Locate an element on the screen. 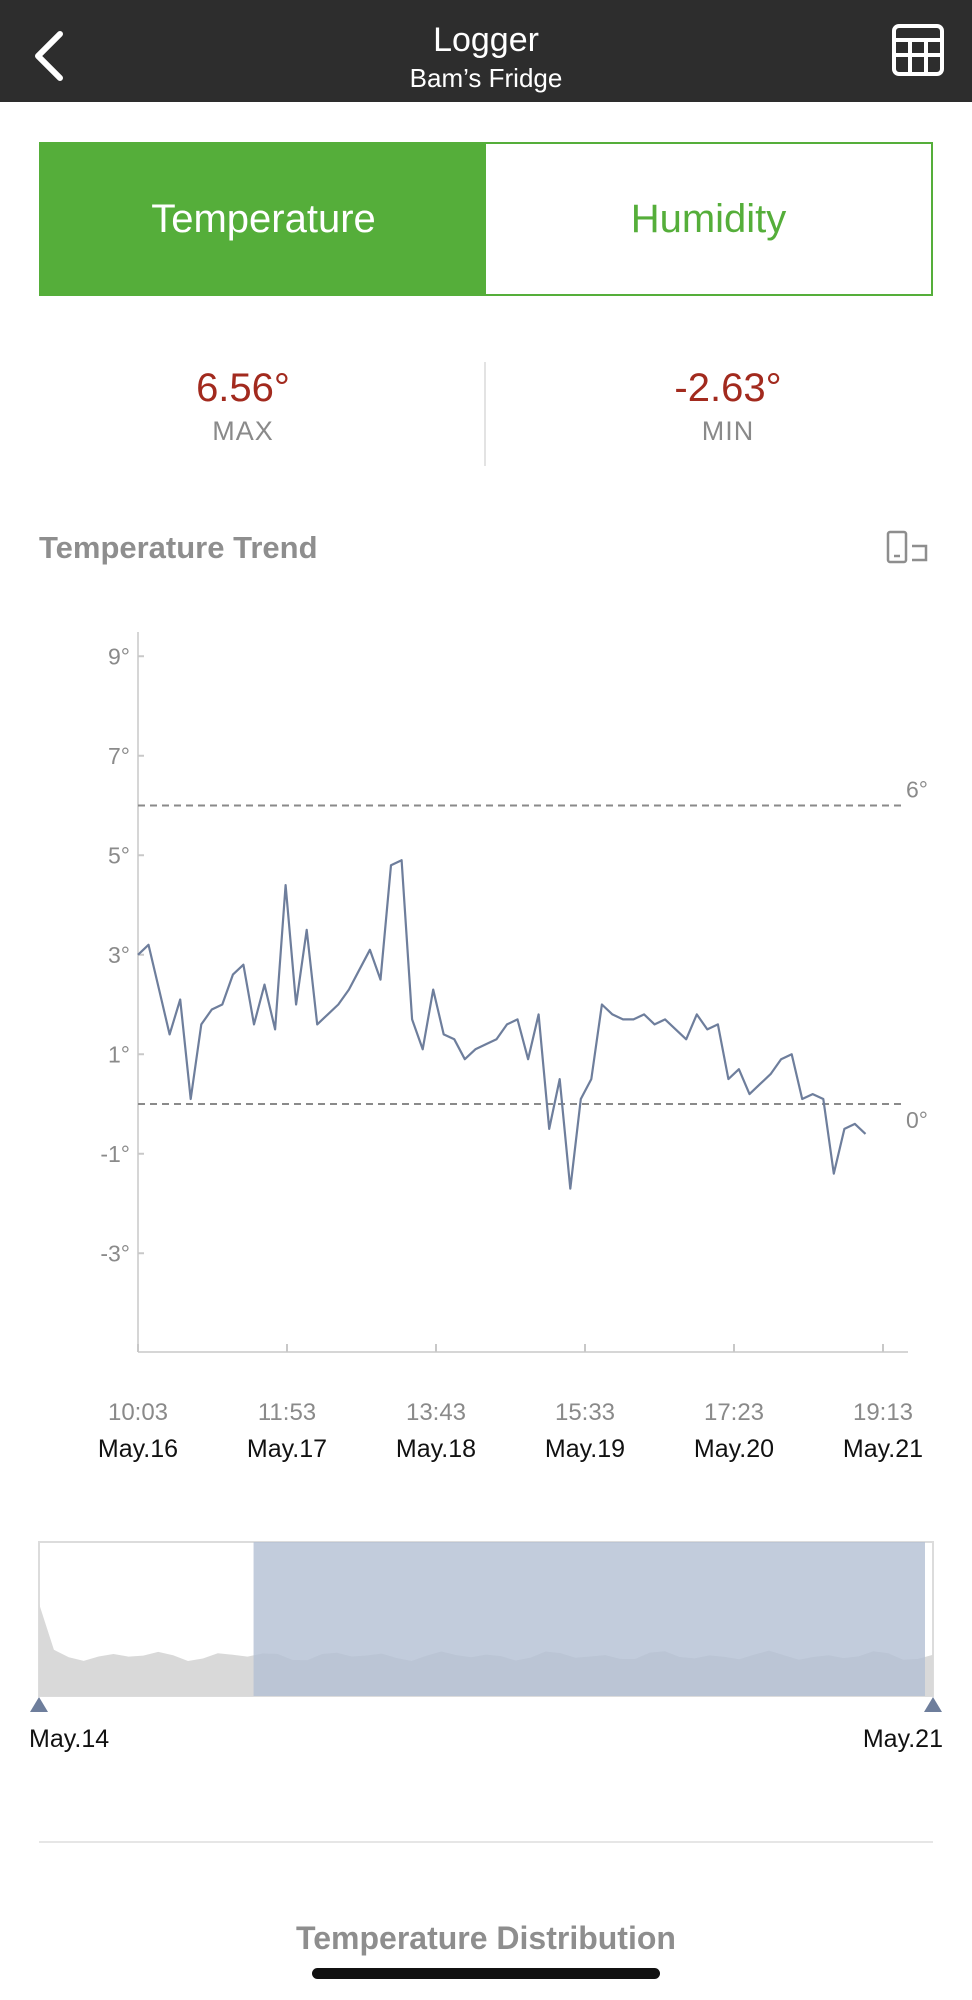 The height and width of the screenshot is (2000, 972). range-navigator: May.14 May.21 is located at coordinates (486, 1653).